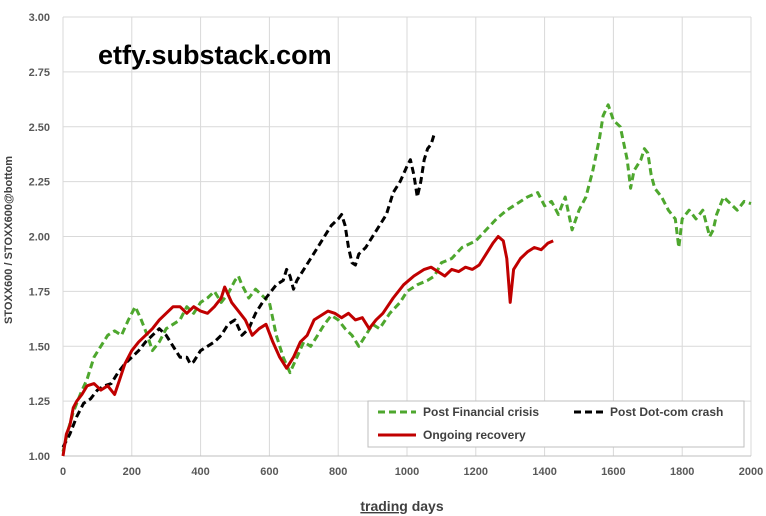 The width and height of the screenshot is (766, 516). Describe the element at coordinates (9, 240) in the screenshot. I see `y-axis-title: STOXX600 / STOXX600@bottom` at that location.